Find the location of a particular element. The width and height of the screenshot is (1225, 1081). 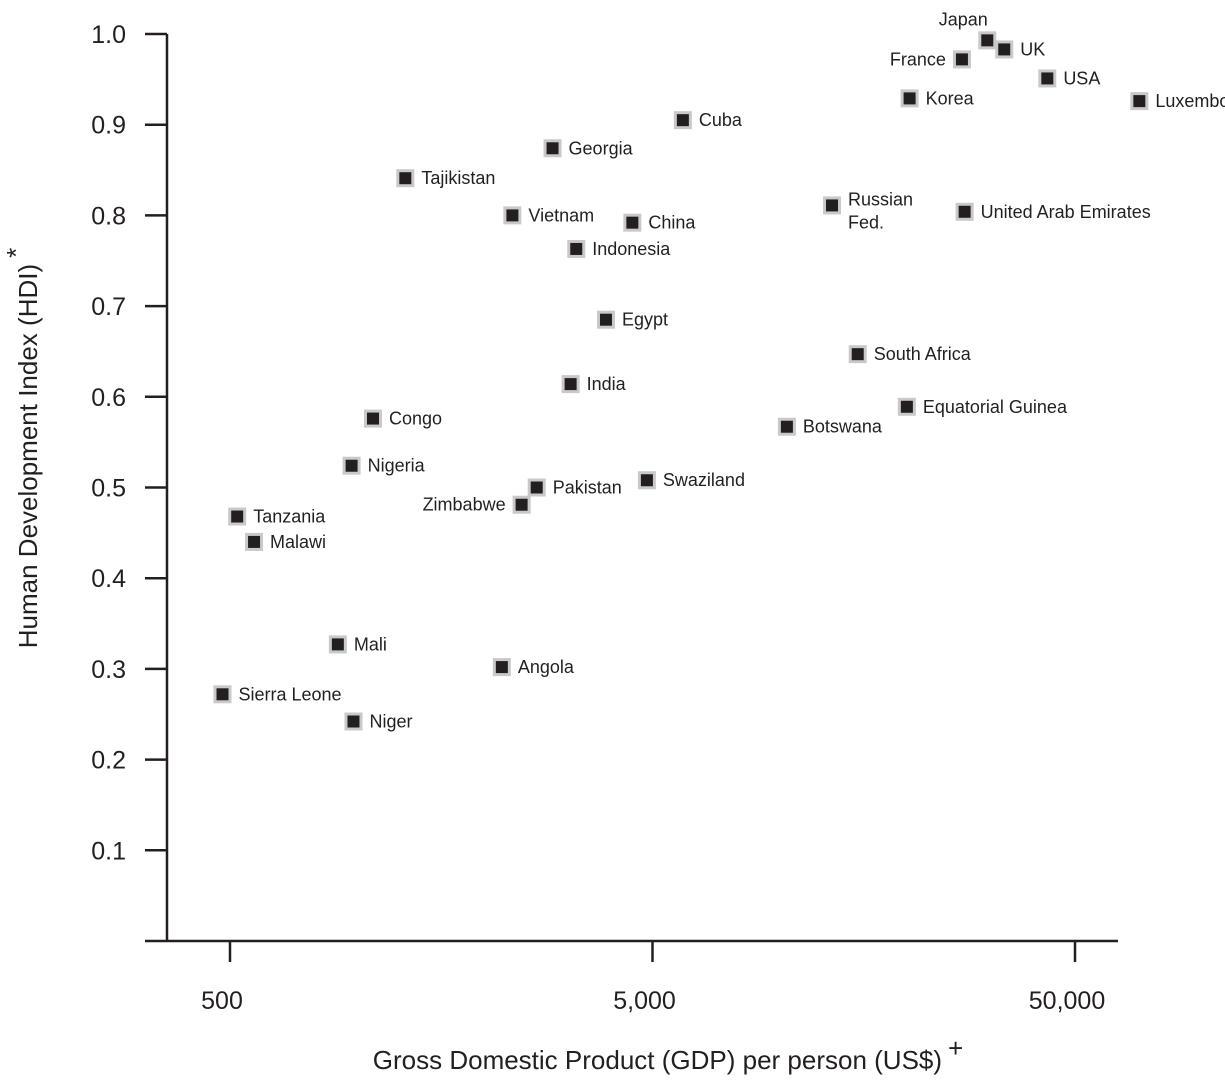

point-label-line: Indonesia is located at coordinates (631, 249).